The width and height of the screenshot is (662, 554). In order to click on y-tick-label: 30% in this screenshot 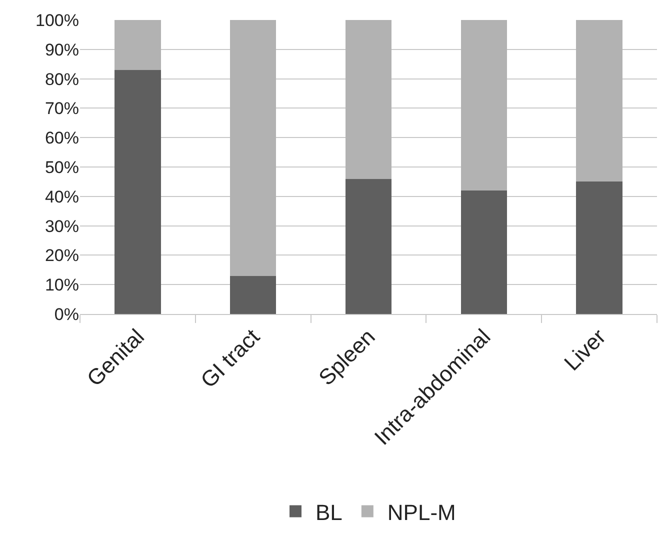, I will do `click(61, 226)`.